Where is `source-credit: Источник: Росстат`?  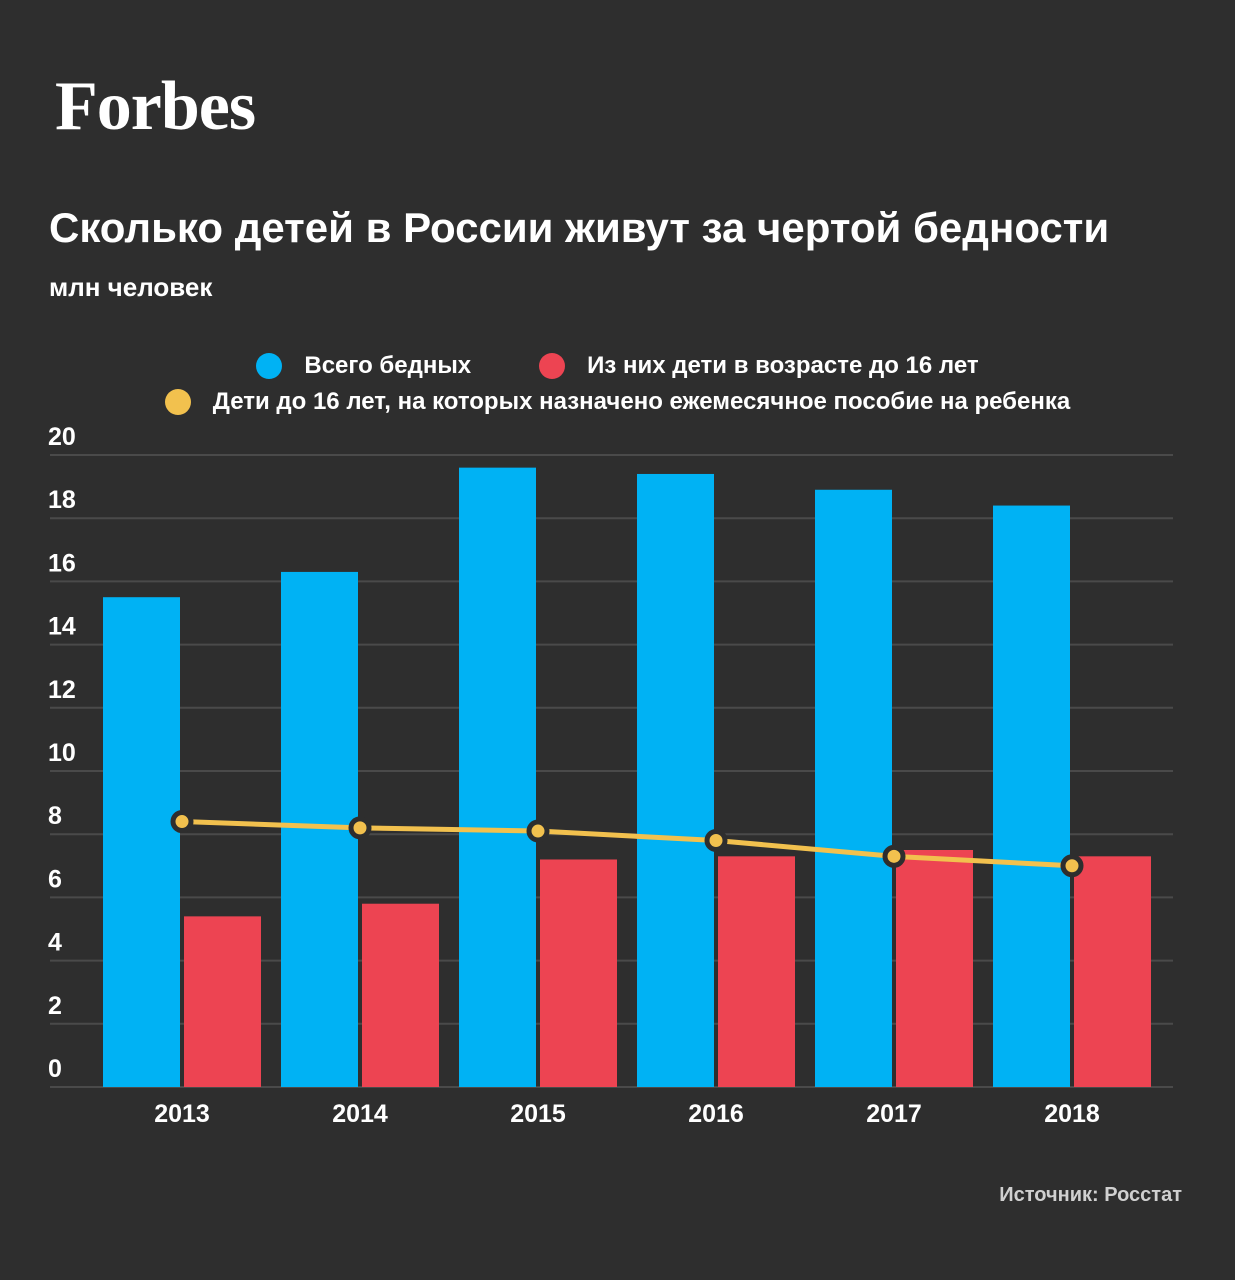 source-credit: Источник: Росстат is located at coordinates (1090, 1195).